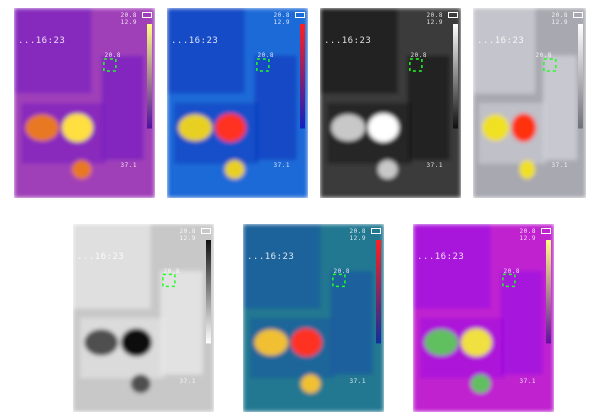  I want to click on thermal-image-ironbow: 20.8 12.9 ...16:23 20.8 37.1, so click(84, 103).